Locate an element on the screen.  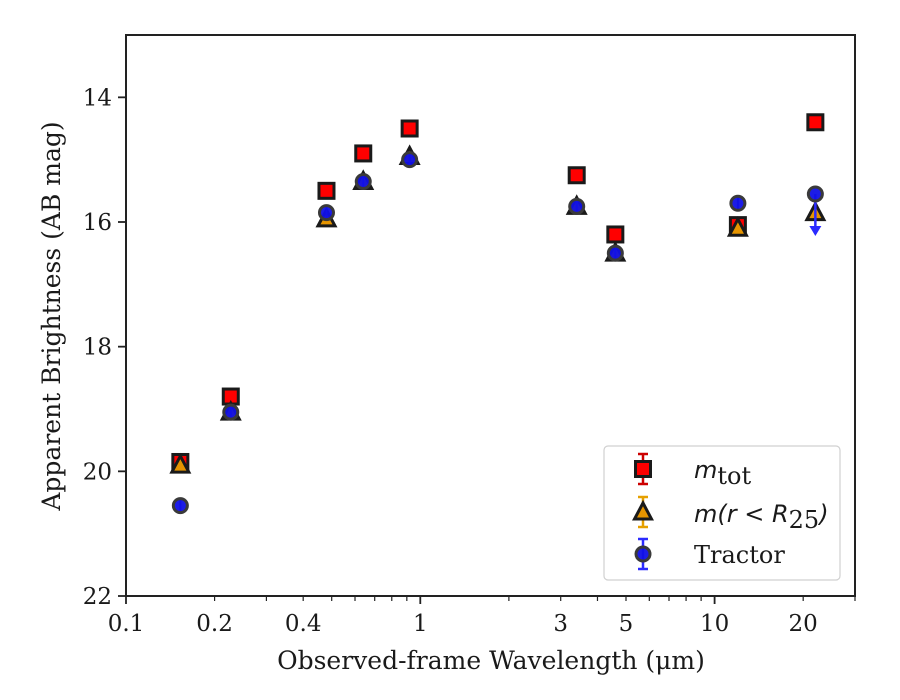
x-tick-label: 0.4 is located at coordinates (303, 624).